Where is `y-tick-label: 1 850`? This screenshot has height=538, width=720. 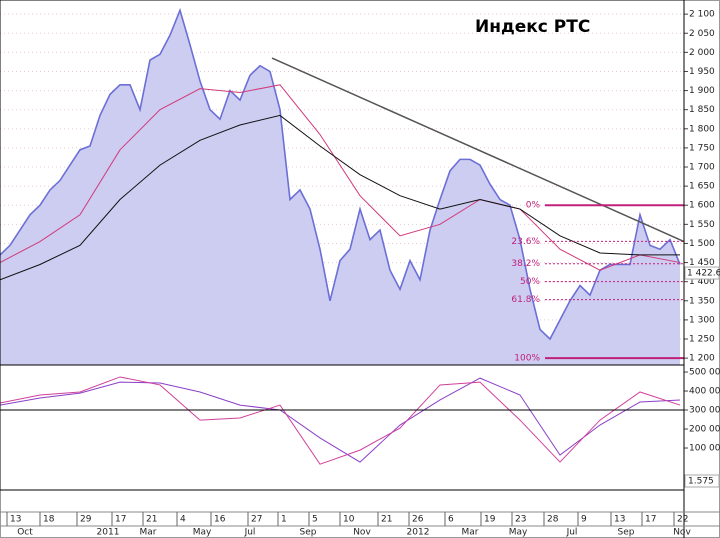 y-tick-label: 1 850 is located at coordinates (702, 110).